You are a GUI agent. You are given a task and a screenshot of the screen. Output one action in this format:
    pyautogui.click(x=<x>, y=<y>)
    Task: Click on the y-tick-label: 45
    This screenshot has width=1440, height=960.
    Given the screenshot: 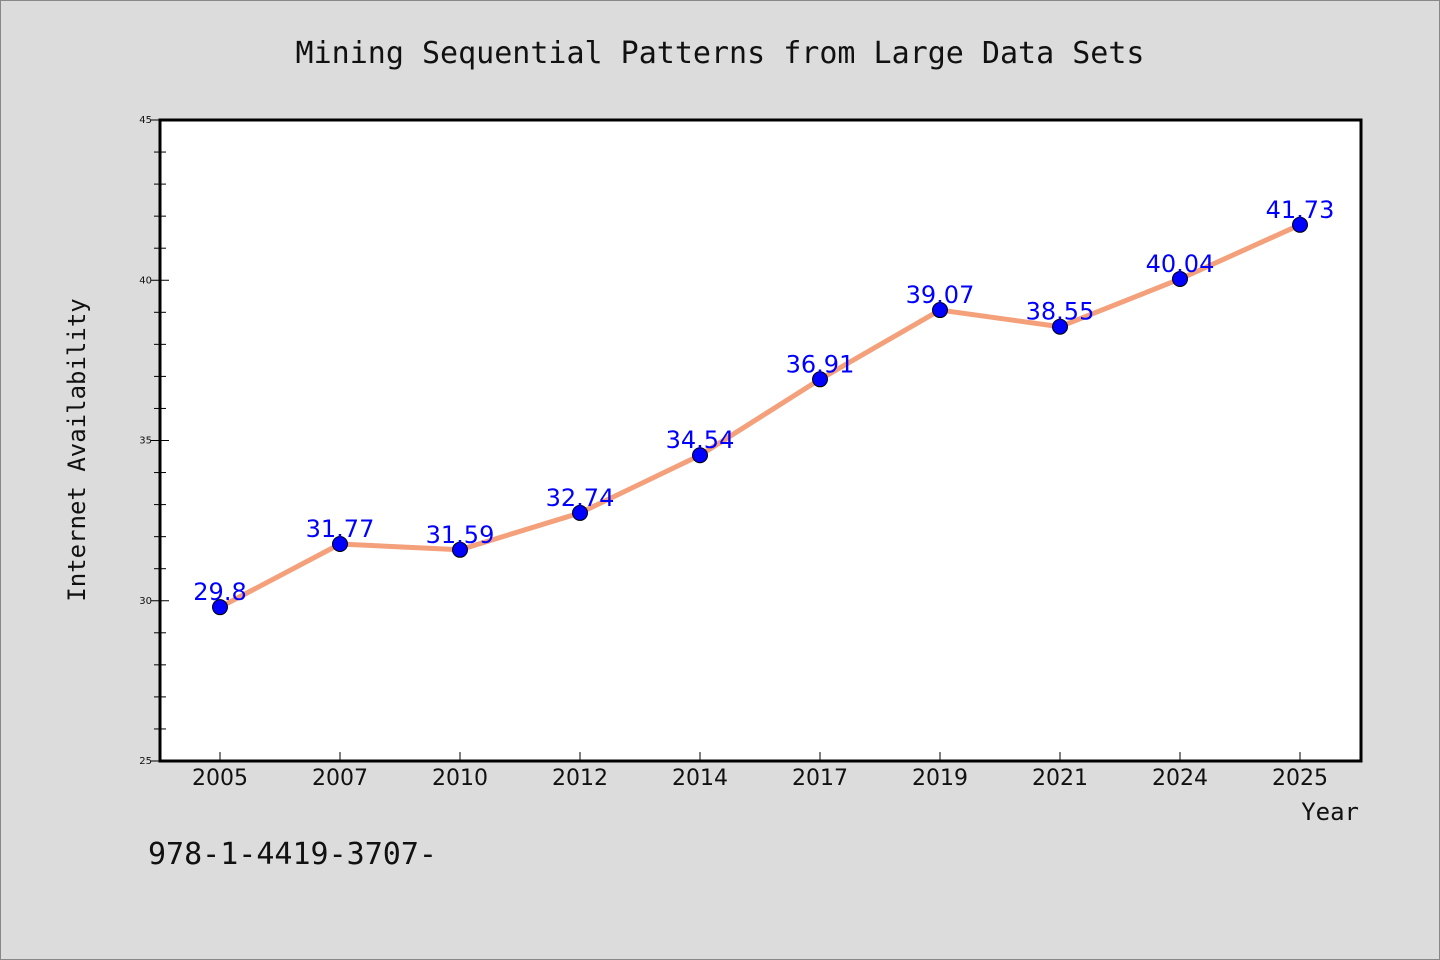 What is the action you would take?
    pyautogui.click(x=145, y=120)
    